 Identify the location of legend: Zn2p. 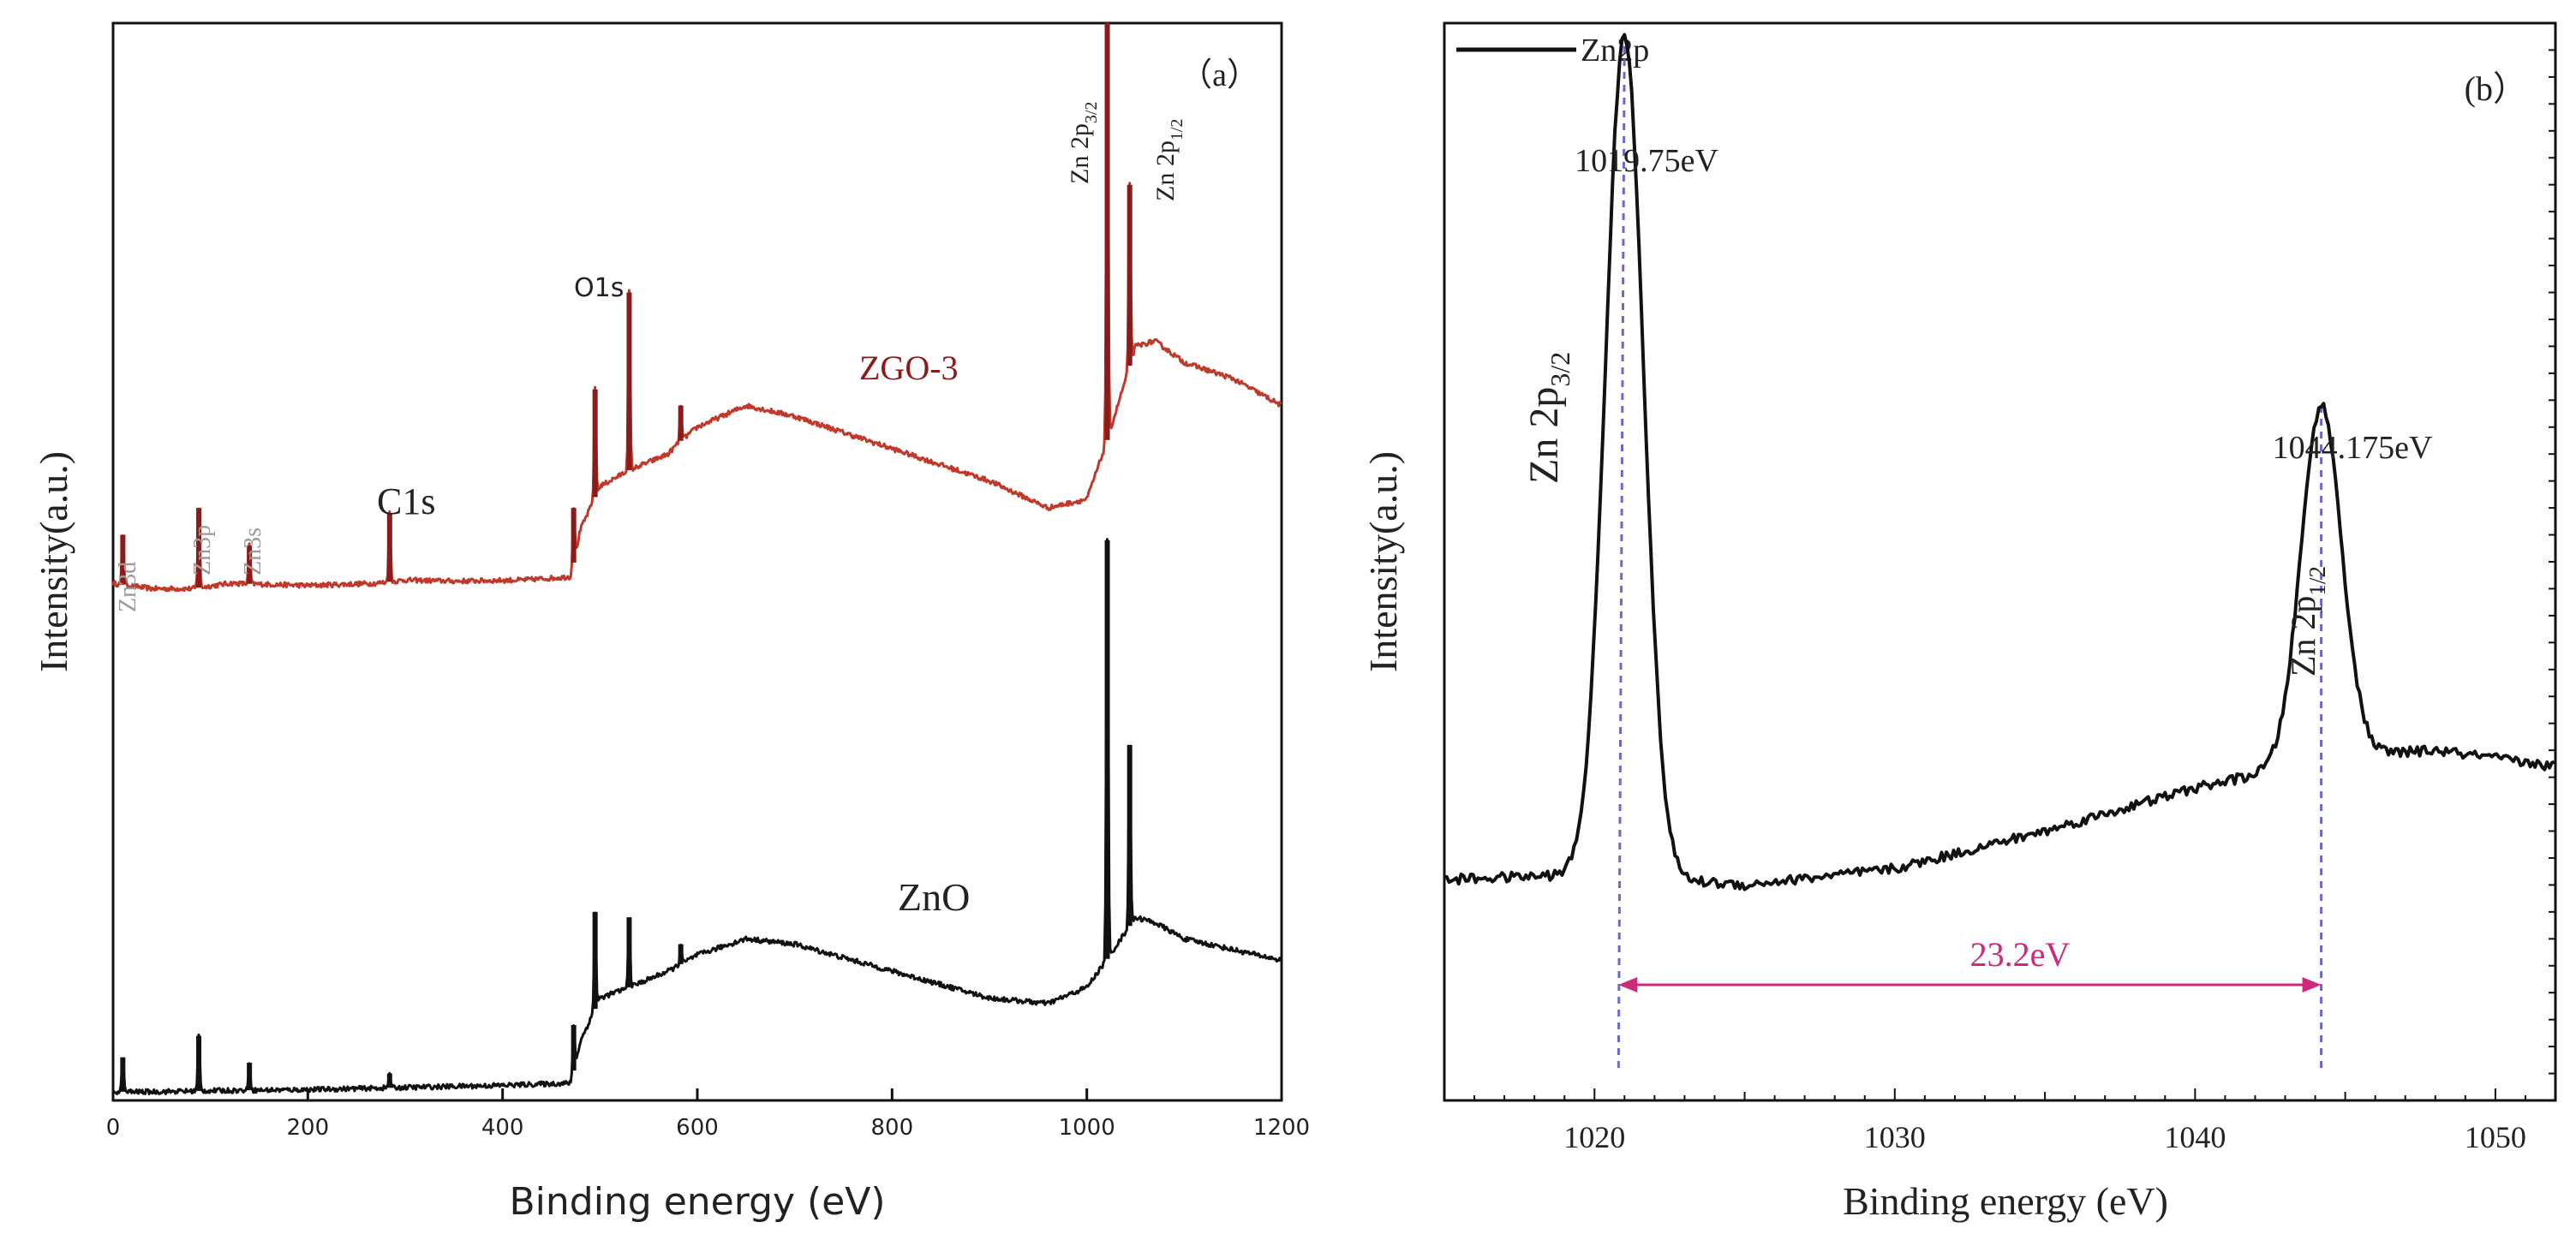
(1553, 51).